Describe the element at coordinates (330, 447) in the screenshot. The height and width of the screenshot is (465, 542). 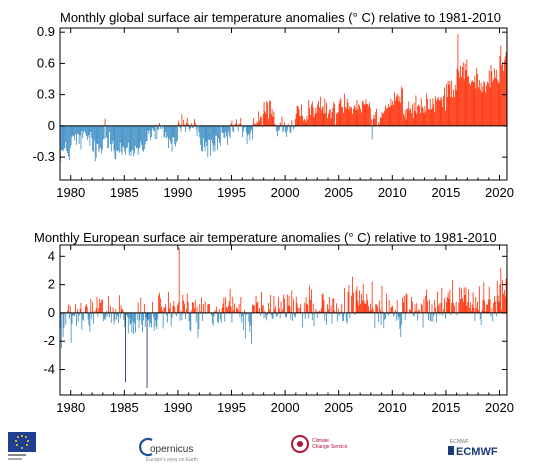
I see `svg-text: Change Service` at that location.